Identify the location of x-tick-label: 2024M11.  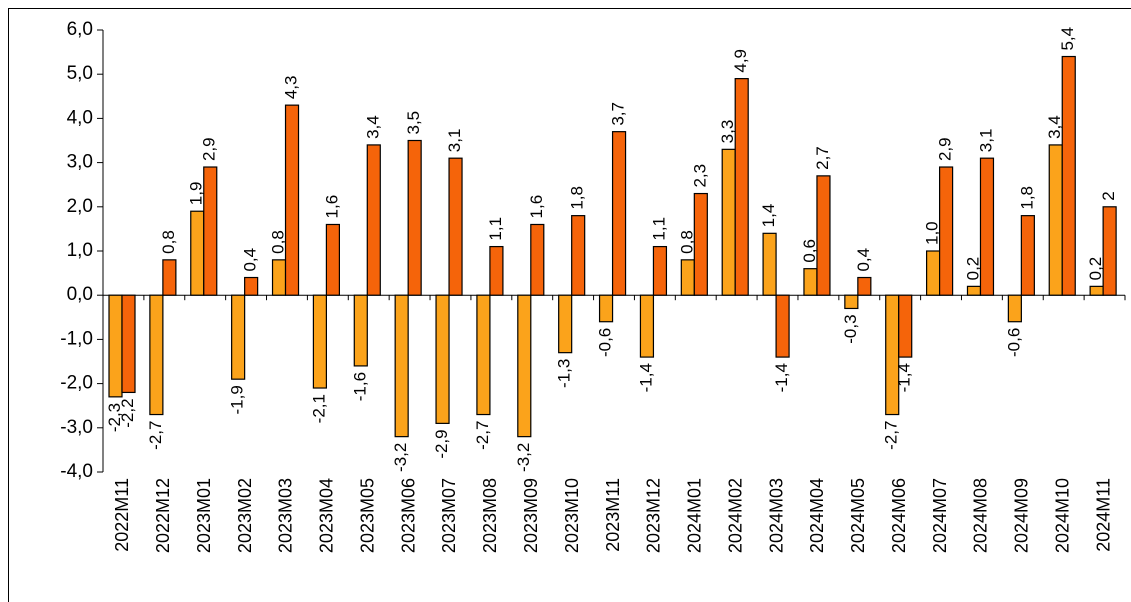
(1103, 515).